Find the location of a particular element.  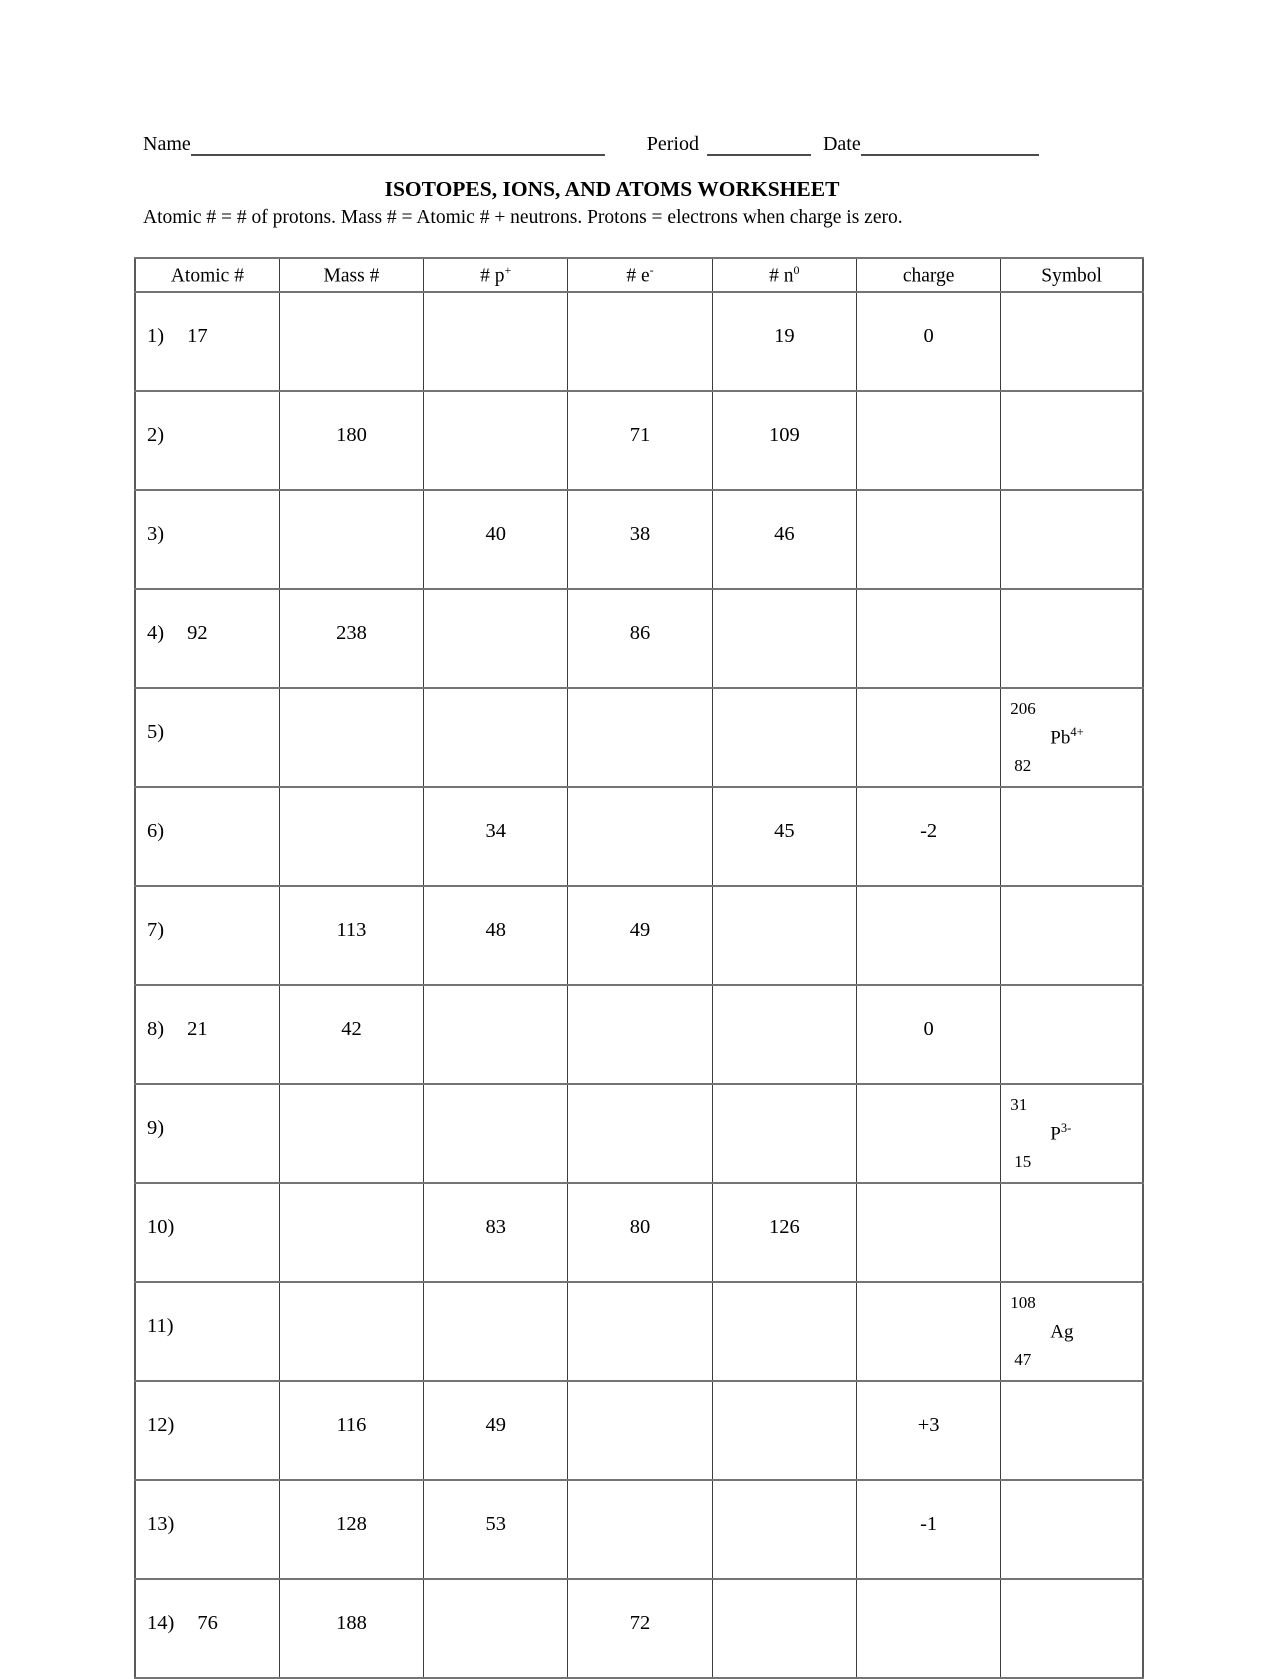

cell-atomic-number: 10) is located at coordinates (207, 1232).